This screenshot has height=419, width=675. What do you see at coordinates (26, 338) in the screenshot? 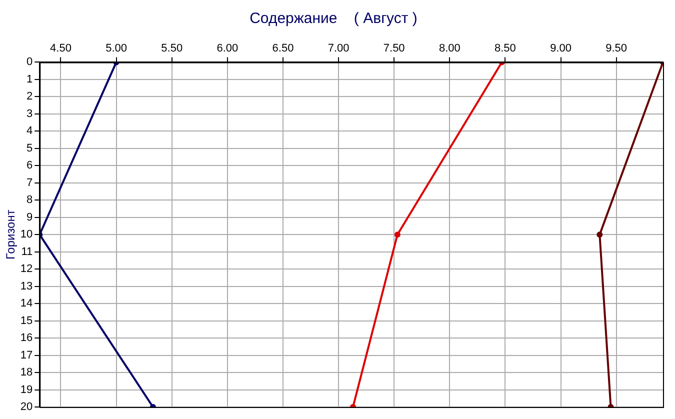
I see `y-tick-label: 16` at bounding box center [26, 338].